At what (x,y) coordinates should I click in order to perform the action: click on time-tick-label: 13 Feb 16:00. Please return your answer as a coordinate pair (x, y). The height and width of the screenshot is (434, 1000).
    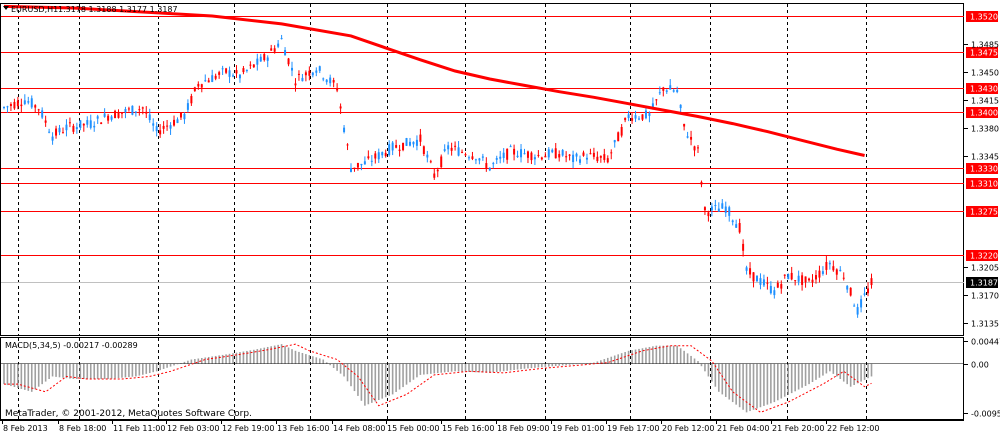
    Looking at the image, I should click on (303, 428).